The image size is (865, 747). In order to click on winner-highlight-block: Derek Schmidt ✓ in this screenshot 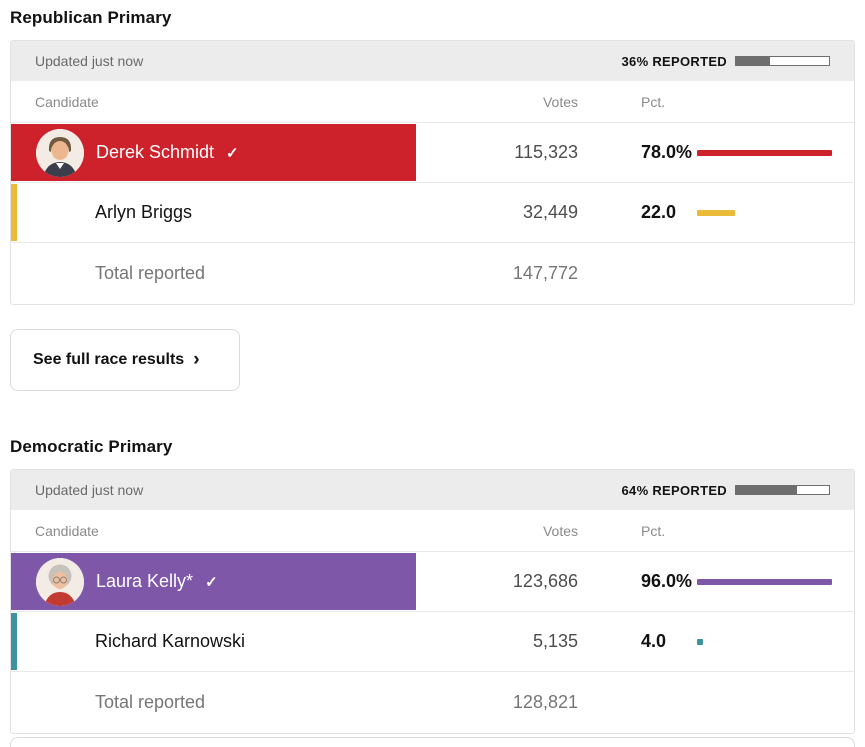, I will do `click(213, 152)`.